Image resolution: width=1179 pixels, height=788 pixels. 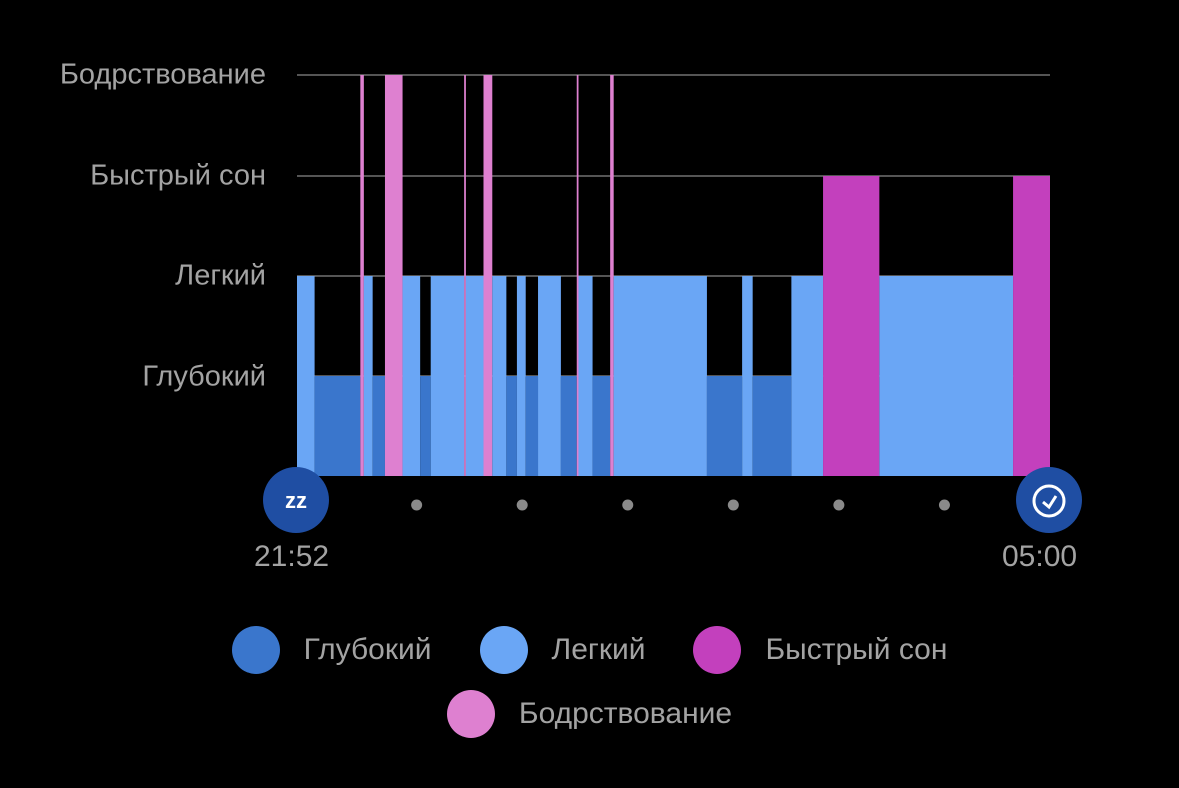 I want to click on legend-deep: Глубокий, so click(x=331, y=650).